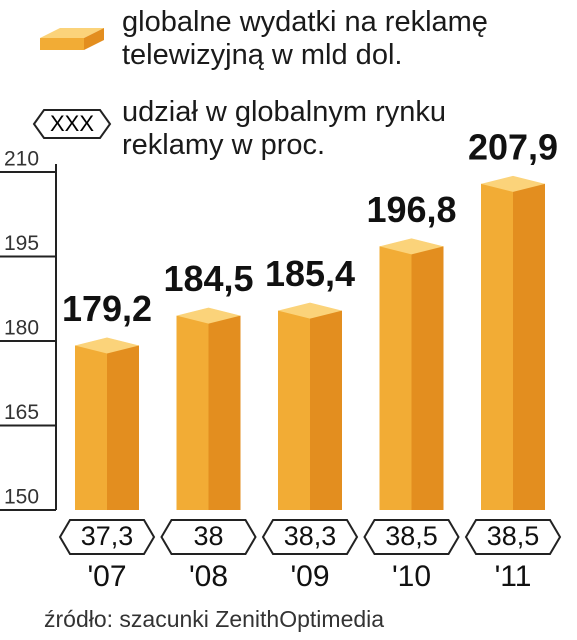  I want to click on share-label: 38, so click(208, 536).